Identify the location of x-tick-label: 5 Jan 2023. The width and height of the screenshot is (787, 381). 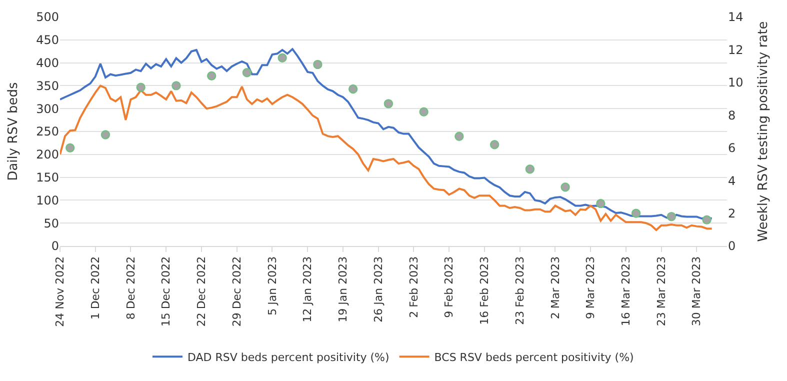
(272, 286).